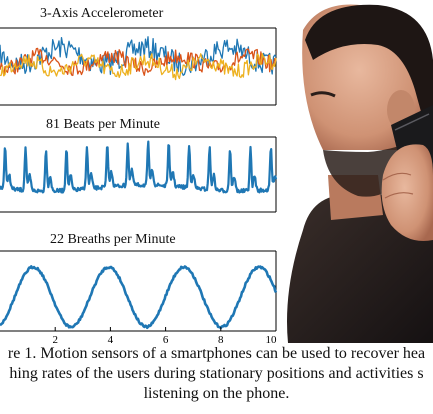 The image size is (433, 414). What do you see at coordinates (272, 339) in the screenshot?
I see `x-tick-label: 10` at bounding box center [272, 339].